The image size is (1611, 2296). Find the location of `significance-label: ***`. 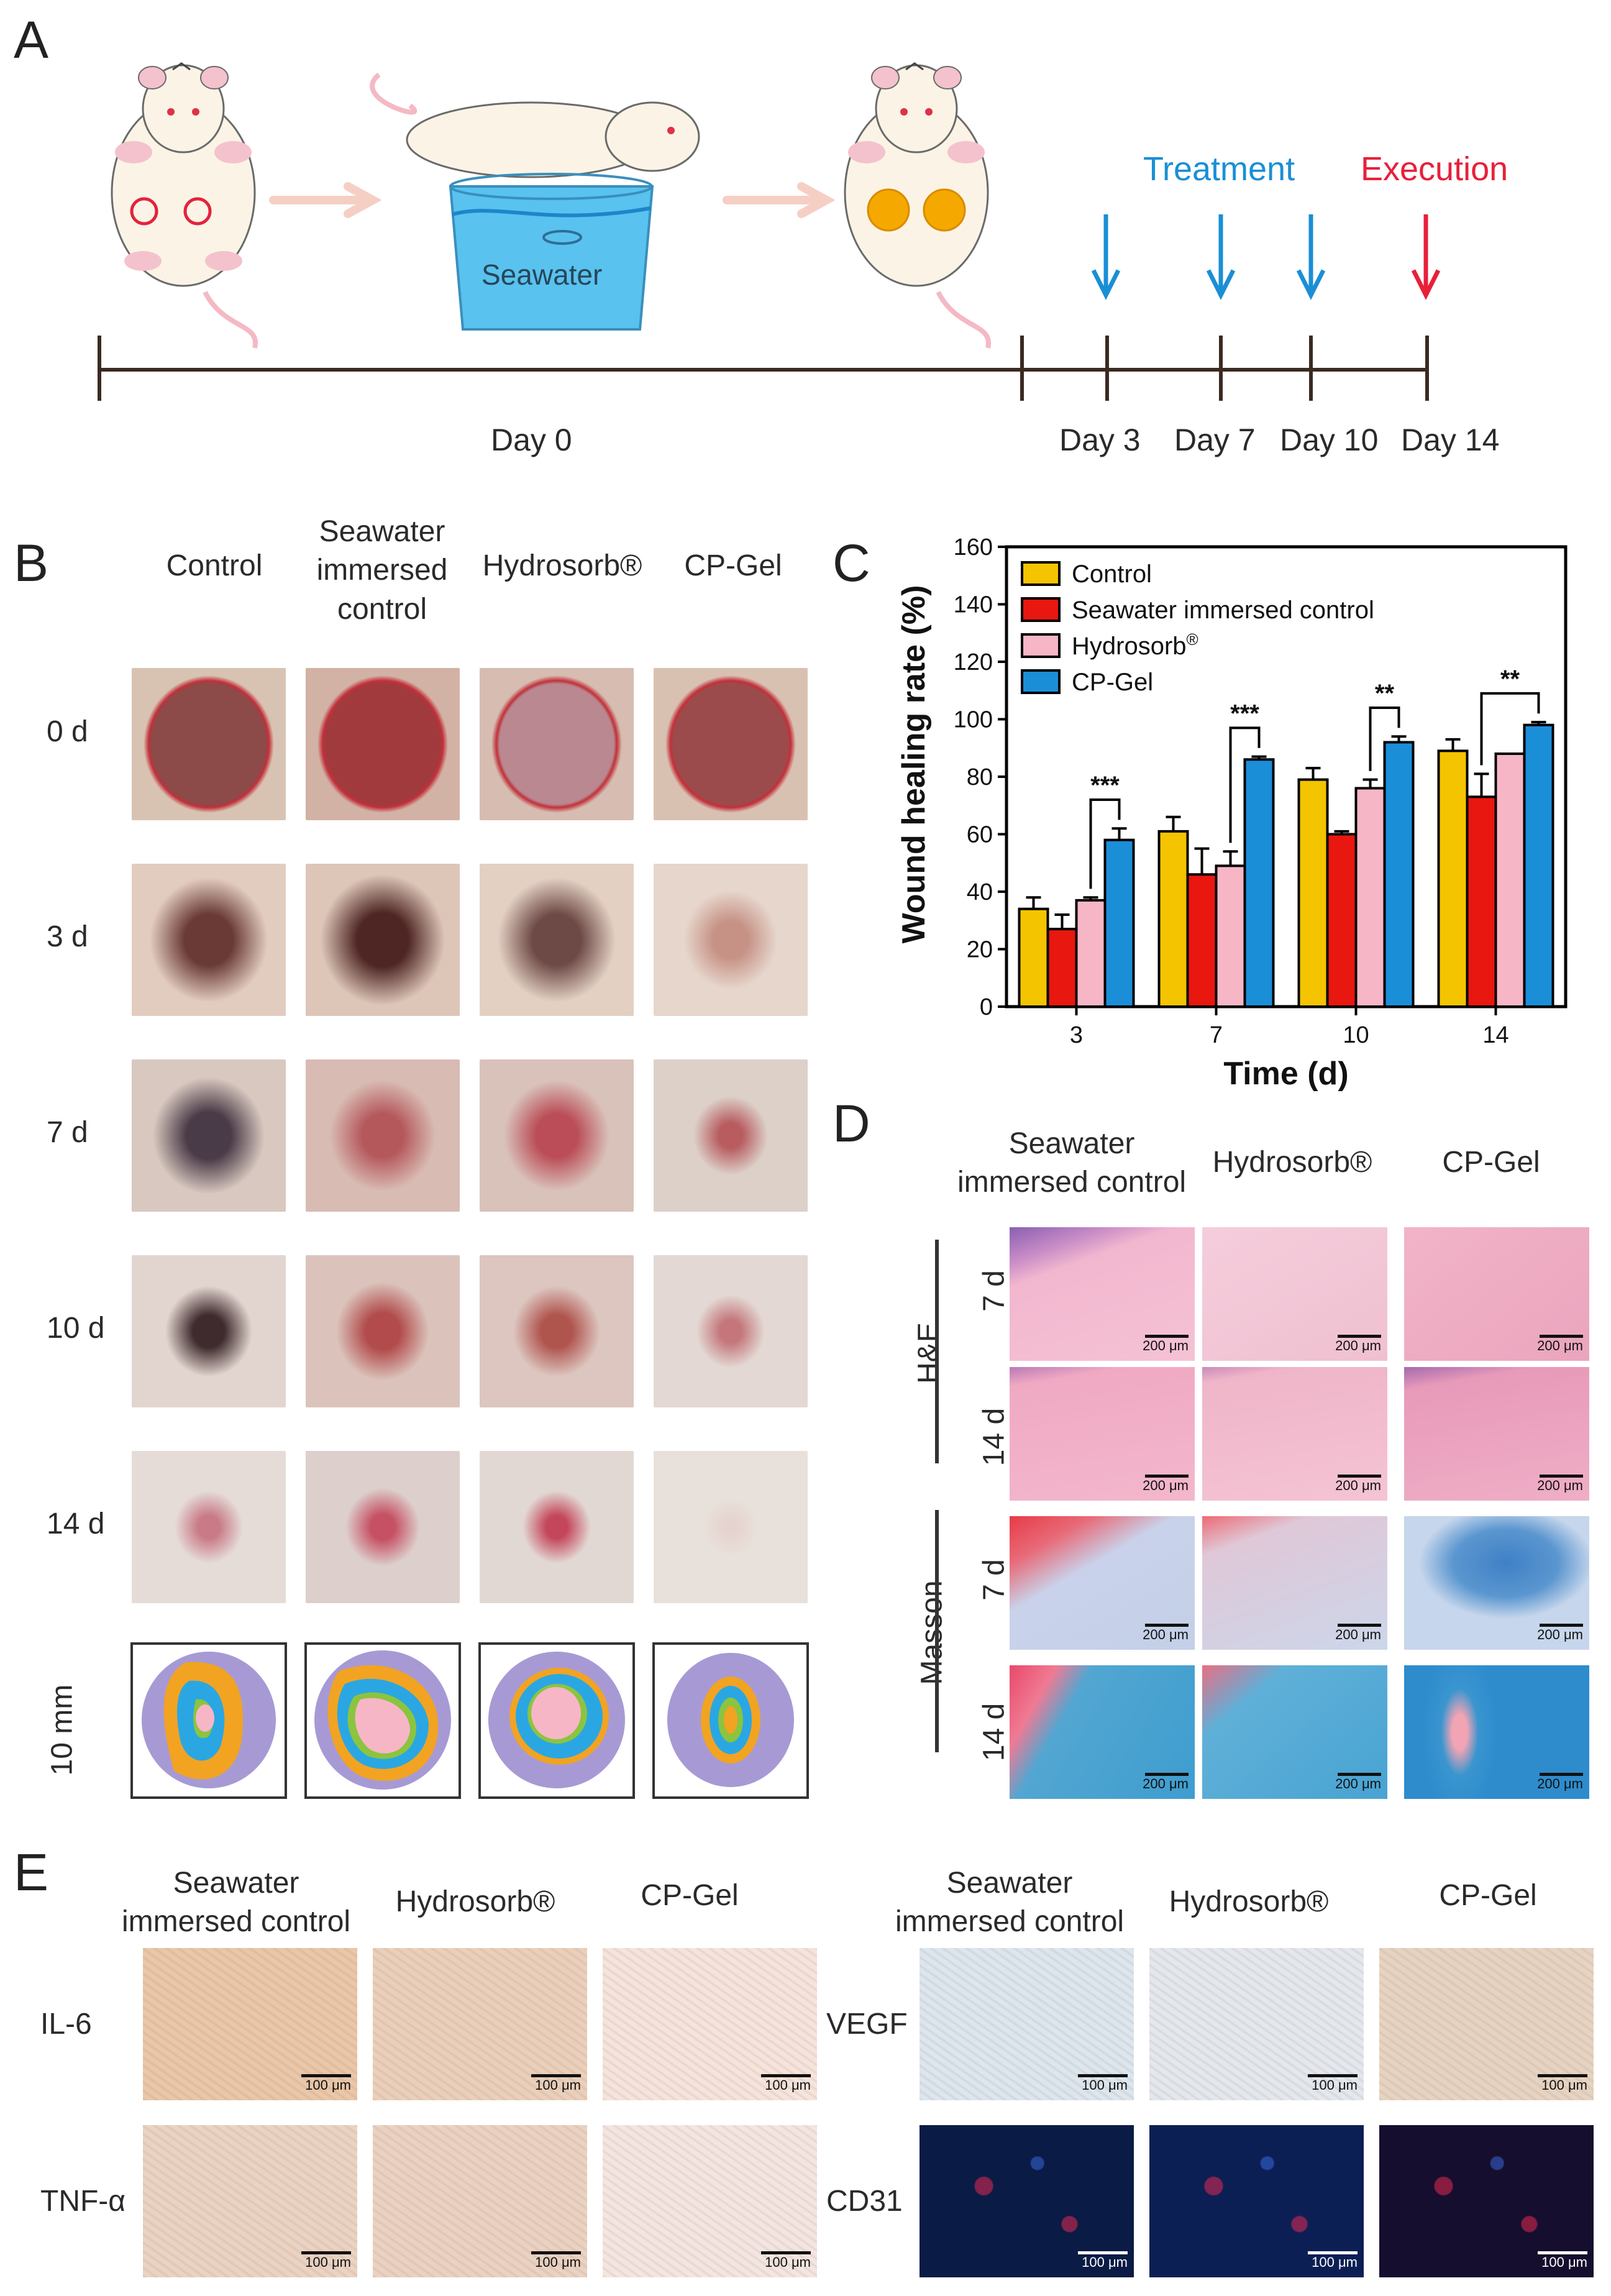

significance-label: *** is located at coordinates (1244, 713).